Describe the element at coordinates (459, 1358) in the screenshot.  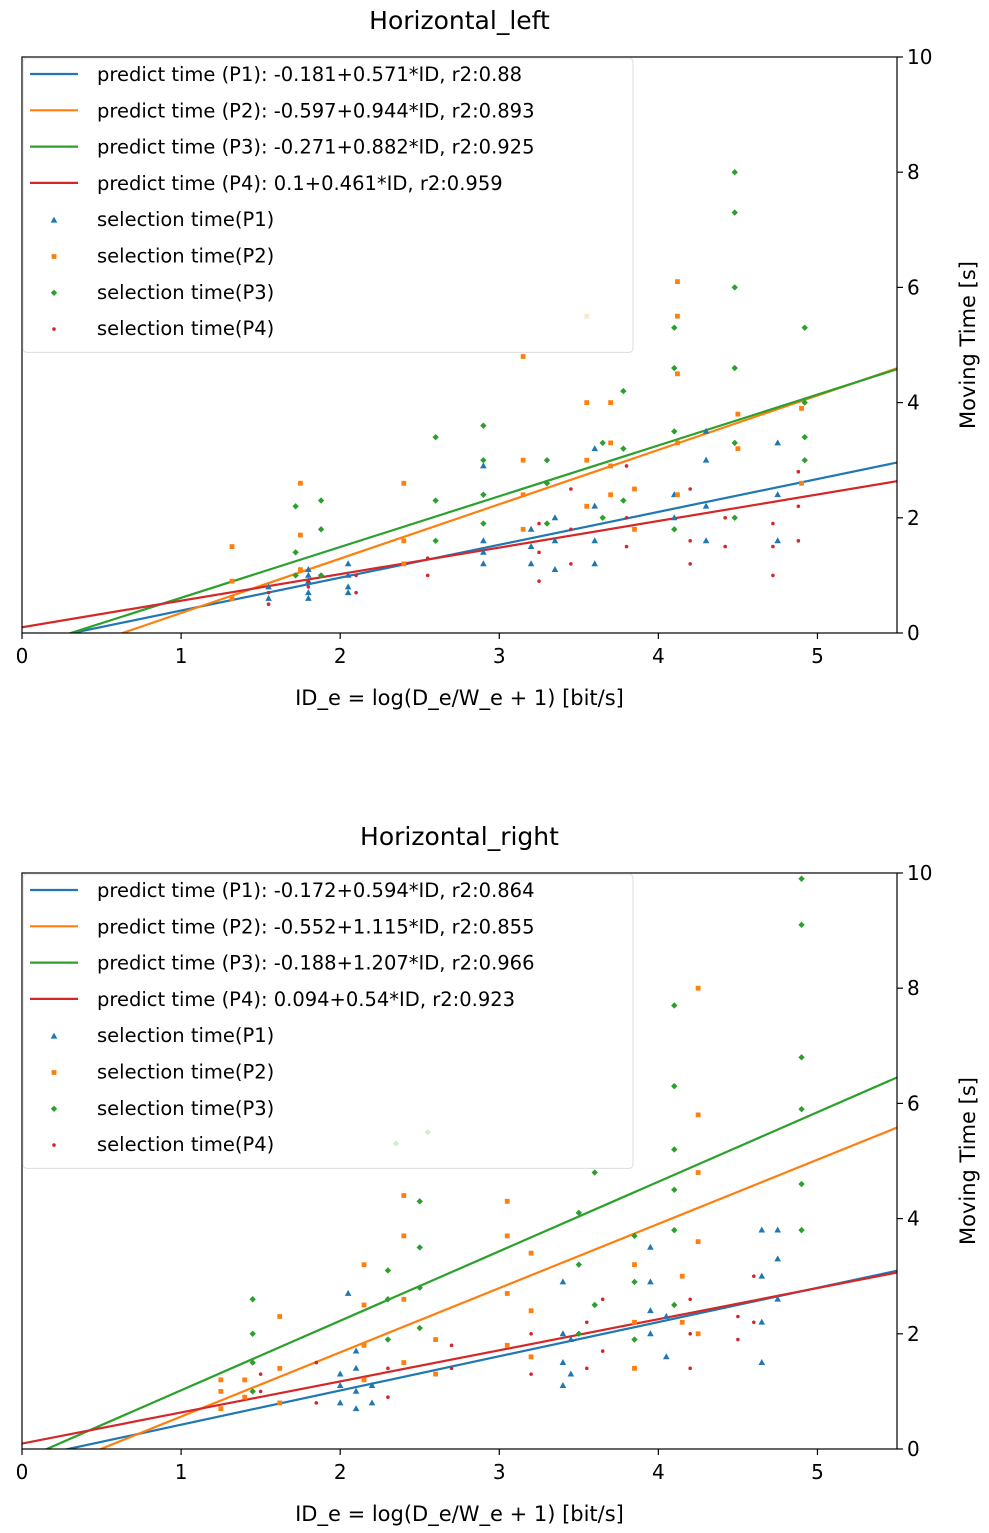
I see `fit-line` at that location.